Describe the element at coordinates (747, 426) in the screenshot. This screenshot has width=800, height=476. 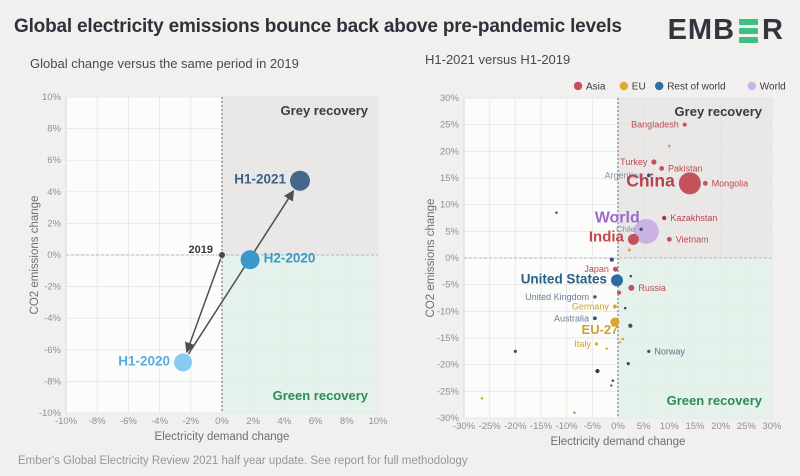
I see `x-tick-label: 25%` at that location.